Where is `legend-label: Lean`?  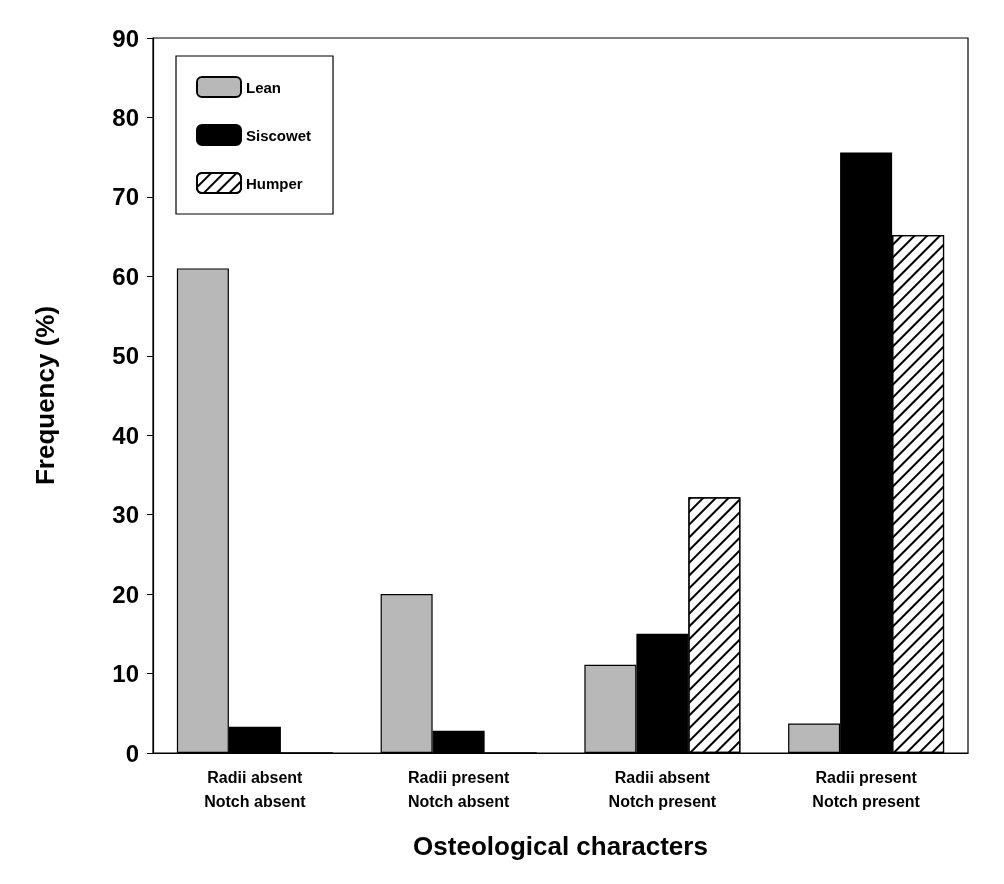 legend-label: Lean is located at coordinates (264, 87).